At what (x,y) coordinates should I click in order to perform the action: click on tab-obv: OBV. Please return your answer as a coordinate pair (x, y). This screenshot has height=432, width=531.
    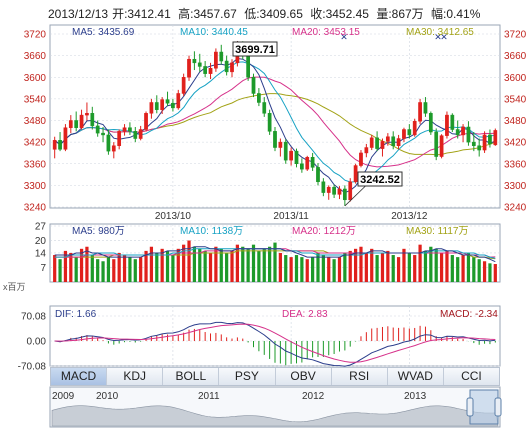
    Looking at the image, I should click on (304, 376).